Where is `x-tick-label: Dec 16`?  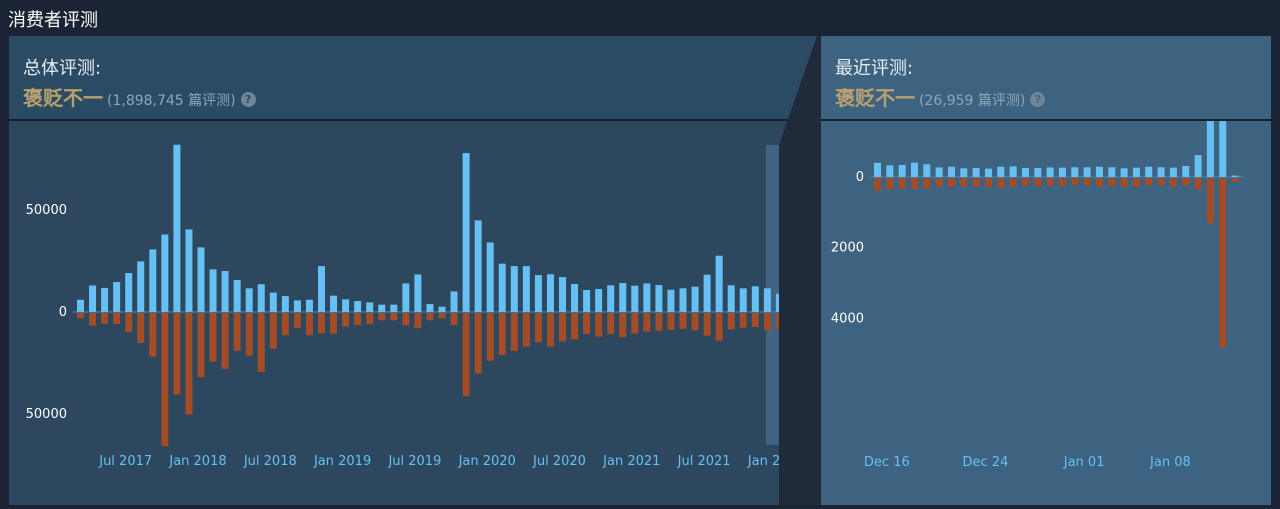
x-tick-label: Dec 16 is located at coordinates (887, 462).